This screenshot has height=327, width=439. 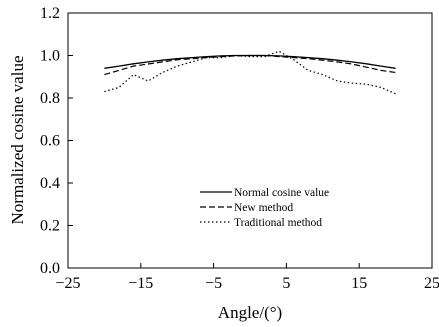 I want to click on x-tick-label: 5, so click(x=286, y=283).